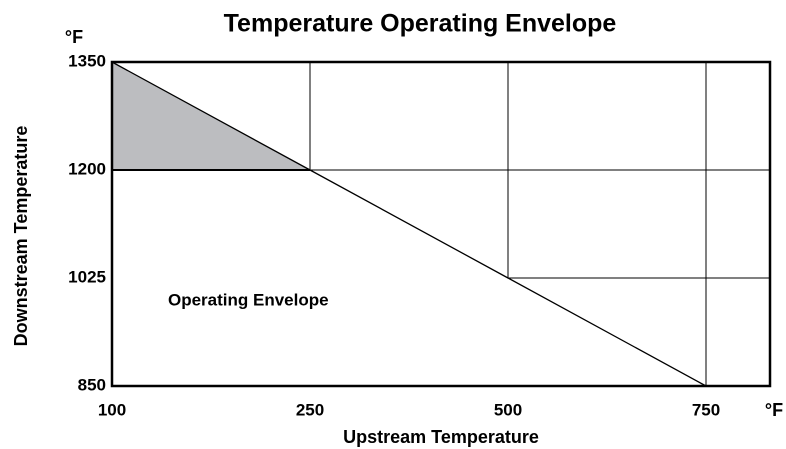 The width and height of the screenshot is (786, 449). What do you see at coordinates (112, 409) in the screenshot?
I see `x-tick-label: 100` at bounding box center [112, 409].